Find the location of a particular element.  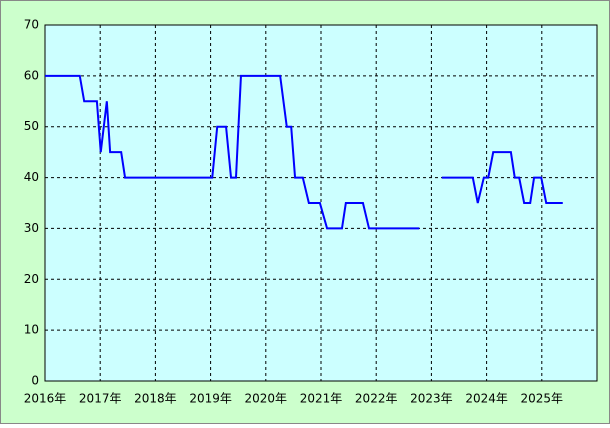

x-tick-label: 2017年 is located at coordinates (100, 399).